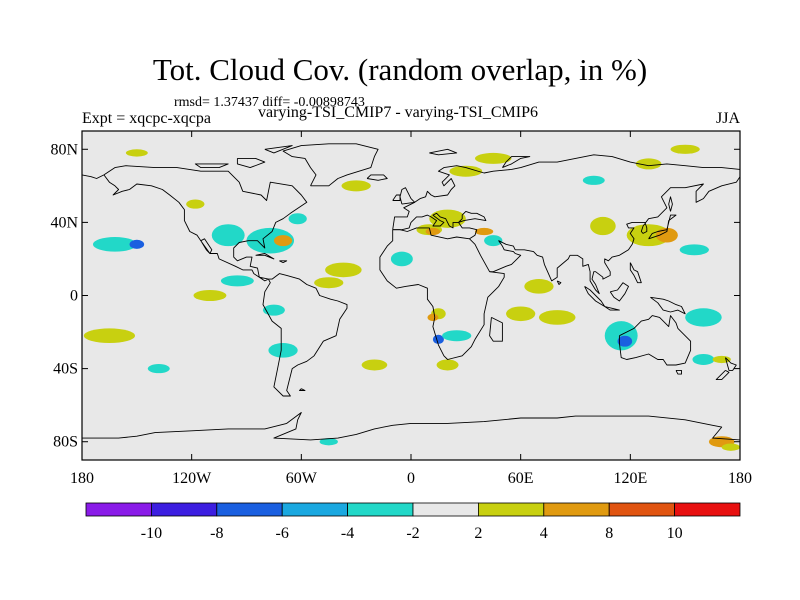 This screenshot has height=600, width=800. I want to click on colorbar-label: 10, so click(675, 533).